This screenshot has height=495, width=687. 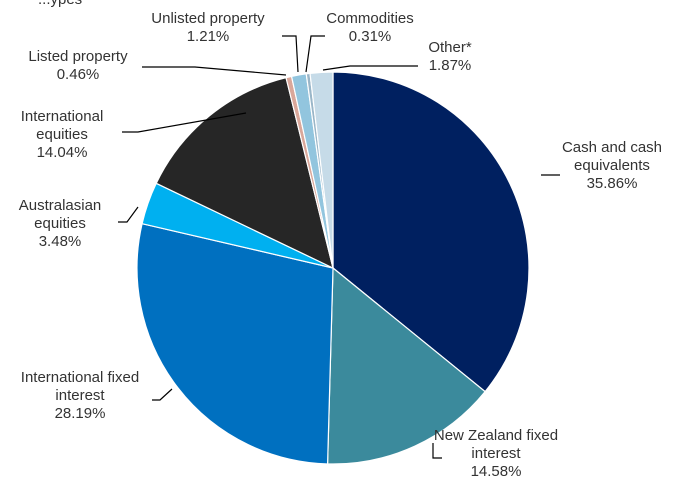 What do you see at coordinates (370, 36) in the screenshot?
I see `label-value: 0.31%` at bounding box center [370, 36].